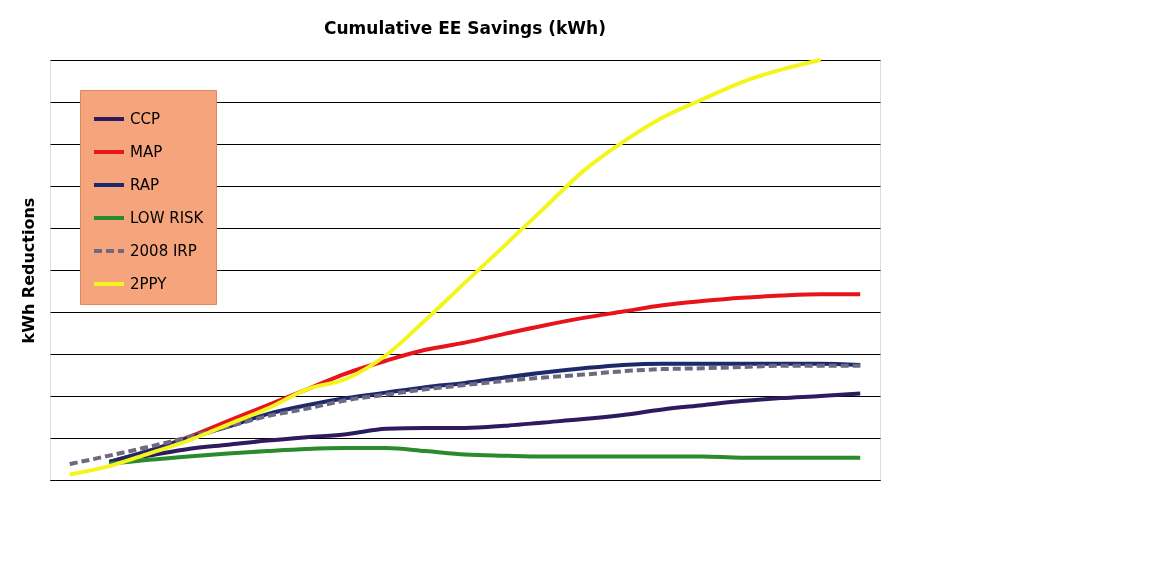 This screenshot has height=586, width=1159. Describe the element at coordinates (465, 28) in the screenshot. I see `chart-title: Cumulative EE Savings (kWh)` at that location.